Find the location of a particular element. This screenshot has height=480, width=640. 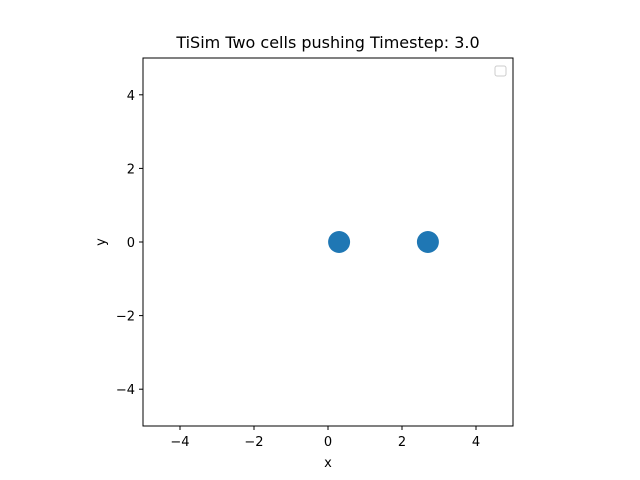

legend-box is located at coordinates (500, 71).